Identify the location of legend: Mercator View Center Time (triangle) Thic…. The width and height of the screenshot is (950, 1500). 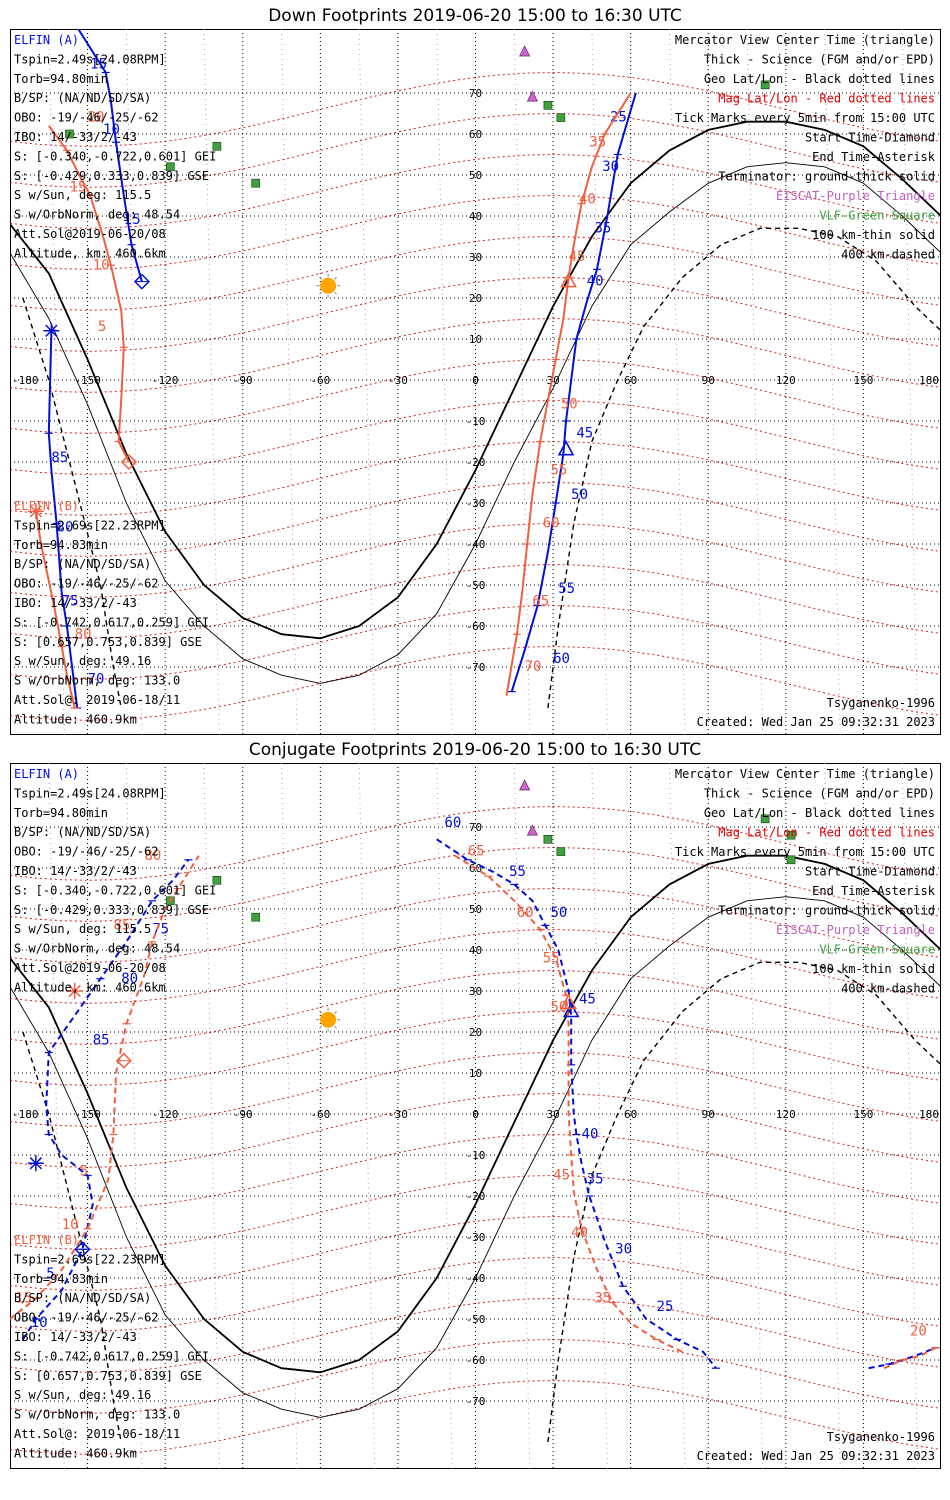
(805, 147).